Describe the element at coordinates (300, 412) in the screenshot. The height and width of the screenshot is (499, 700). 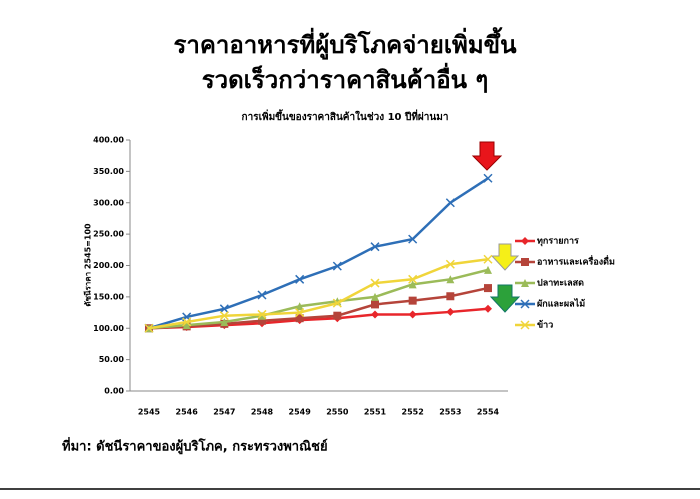
I see `x-tick-label: 2549` at that location.